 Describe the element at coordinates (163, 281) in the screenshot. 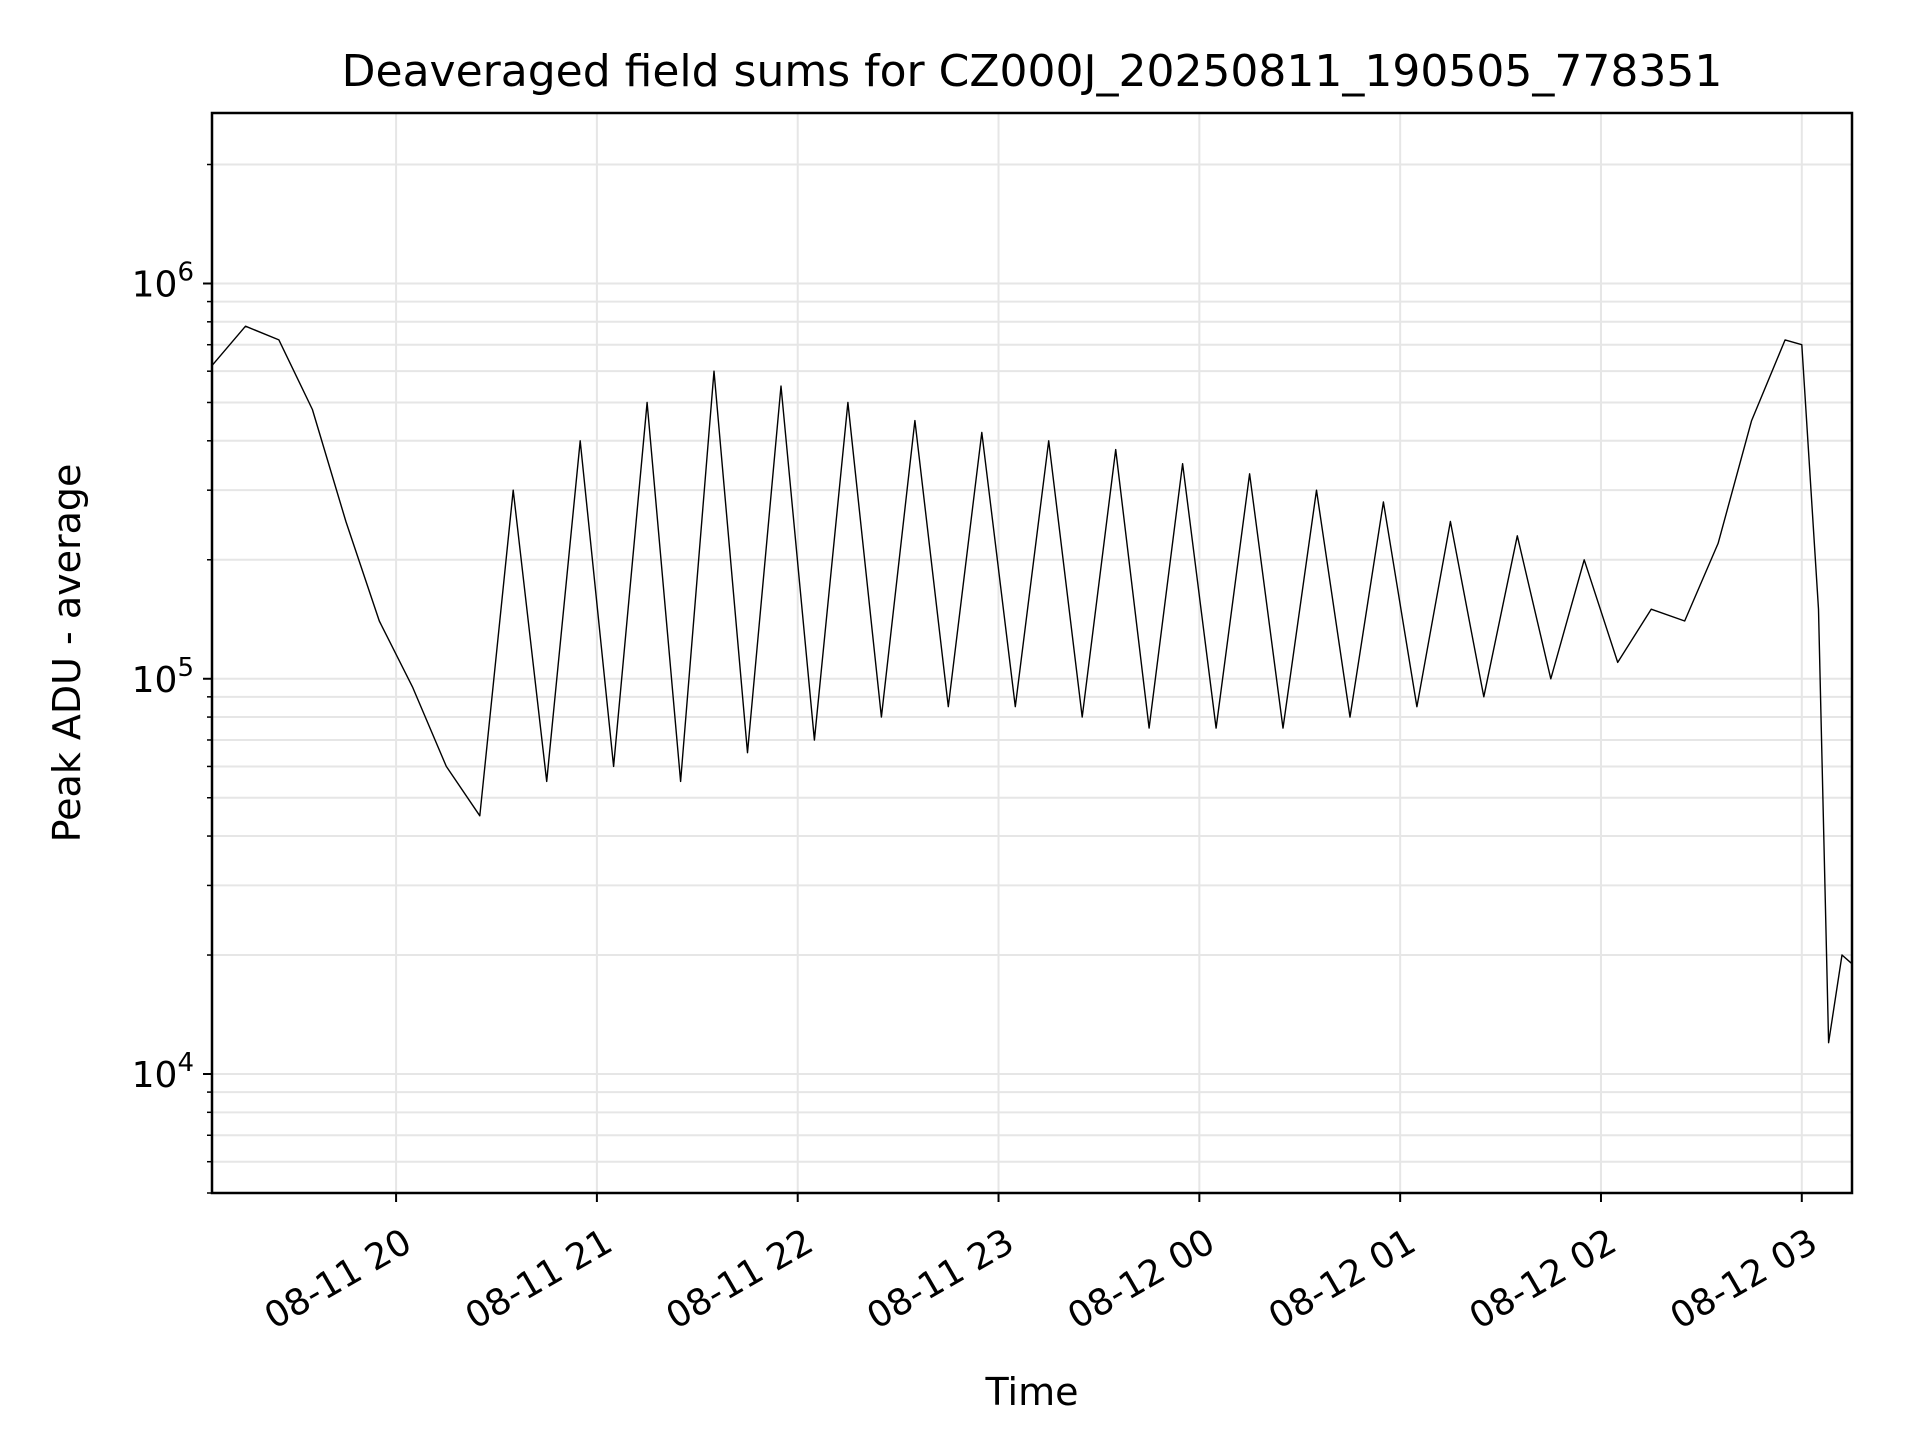

I see `y-tick-label: 10⁶` at that location.